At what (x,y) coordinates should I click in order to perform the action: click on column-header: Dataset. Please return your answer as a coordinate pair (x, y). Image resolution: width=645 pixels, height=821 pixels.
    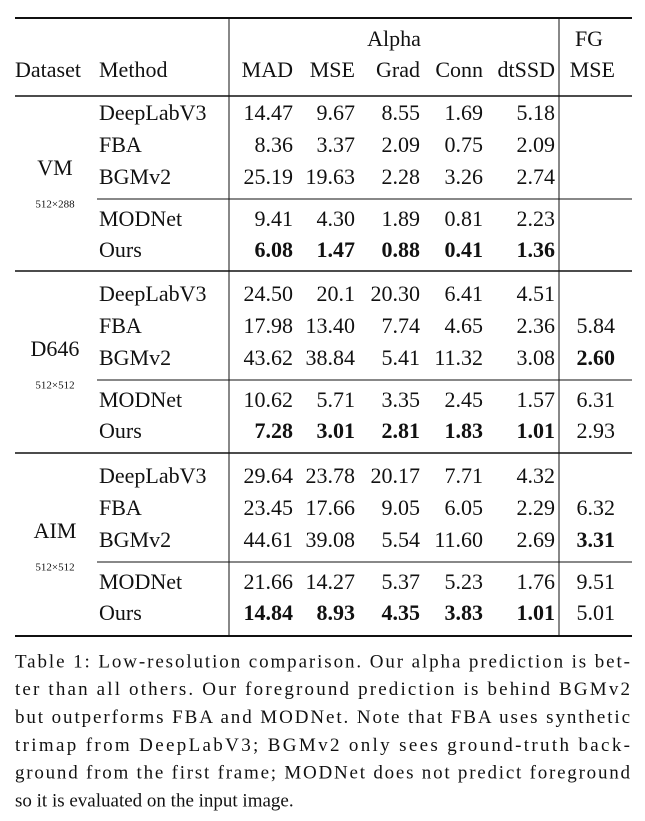
    Looking at the image, I should click on (48, 69).